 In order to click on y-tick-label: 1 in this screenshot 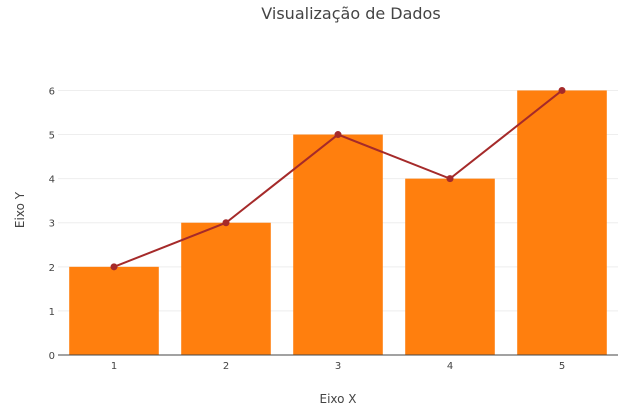, I will do `click(52, 312)`.